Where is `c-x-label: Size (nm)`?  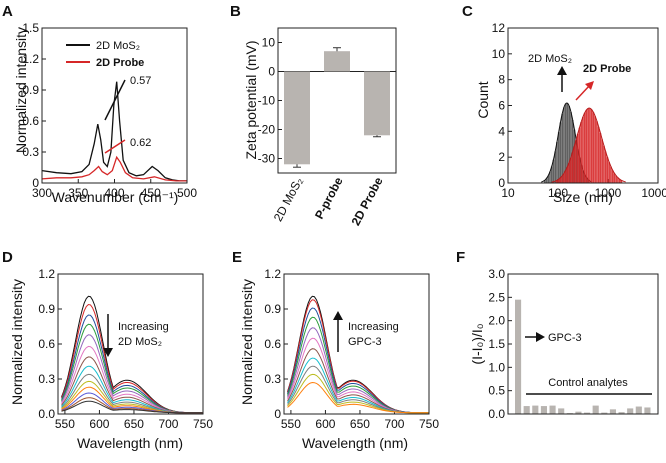 c-x-label: Size (nm) is located at coordinates (583, 197).